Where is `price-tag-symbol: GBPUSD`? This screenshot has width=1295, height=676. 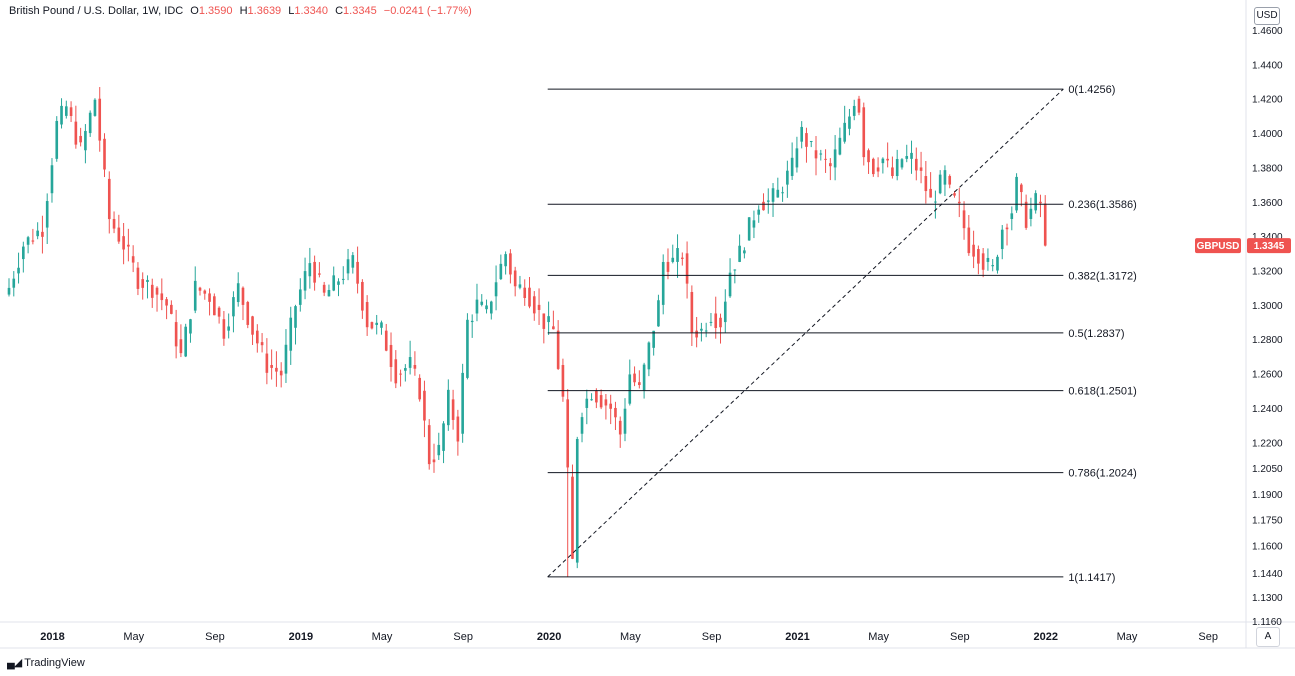
price-tag-symbol: GBPUSD is located at coordinates (1218, 246).